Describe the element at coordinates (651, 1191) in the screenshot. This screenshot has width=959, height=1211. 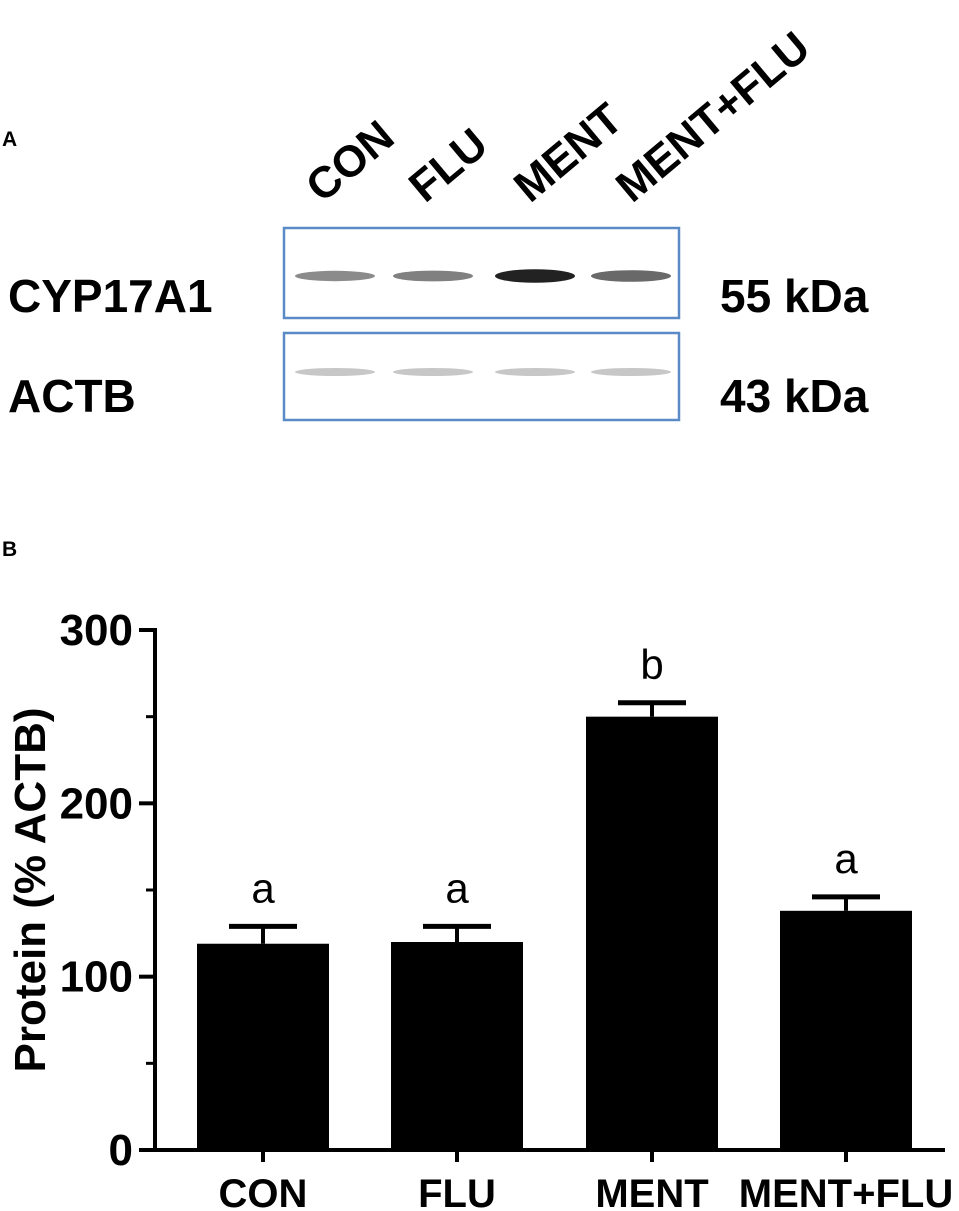
I see `x-tick-label-ment: MENT` at that location.